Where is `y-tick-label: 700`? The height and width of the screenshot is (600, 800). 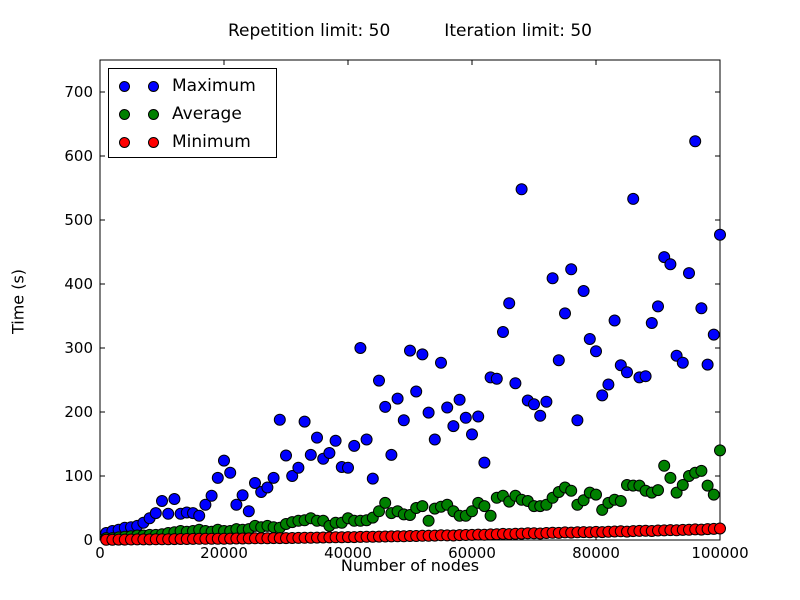
y-tick-label: 700 is located at coordinates (78, 92).